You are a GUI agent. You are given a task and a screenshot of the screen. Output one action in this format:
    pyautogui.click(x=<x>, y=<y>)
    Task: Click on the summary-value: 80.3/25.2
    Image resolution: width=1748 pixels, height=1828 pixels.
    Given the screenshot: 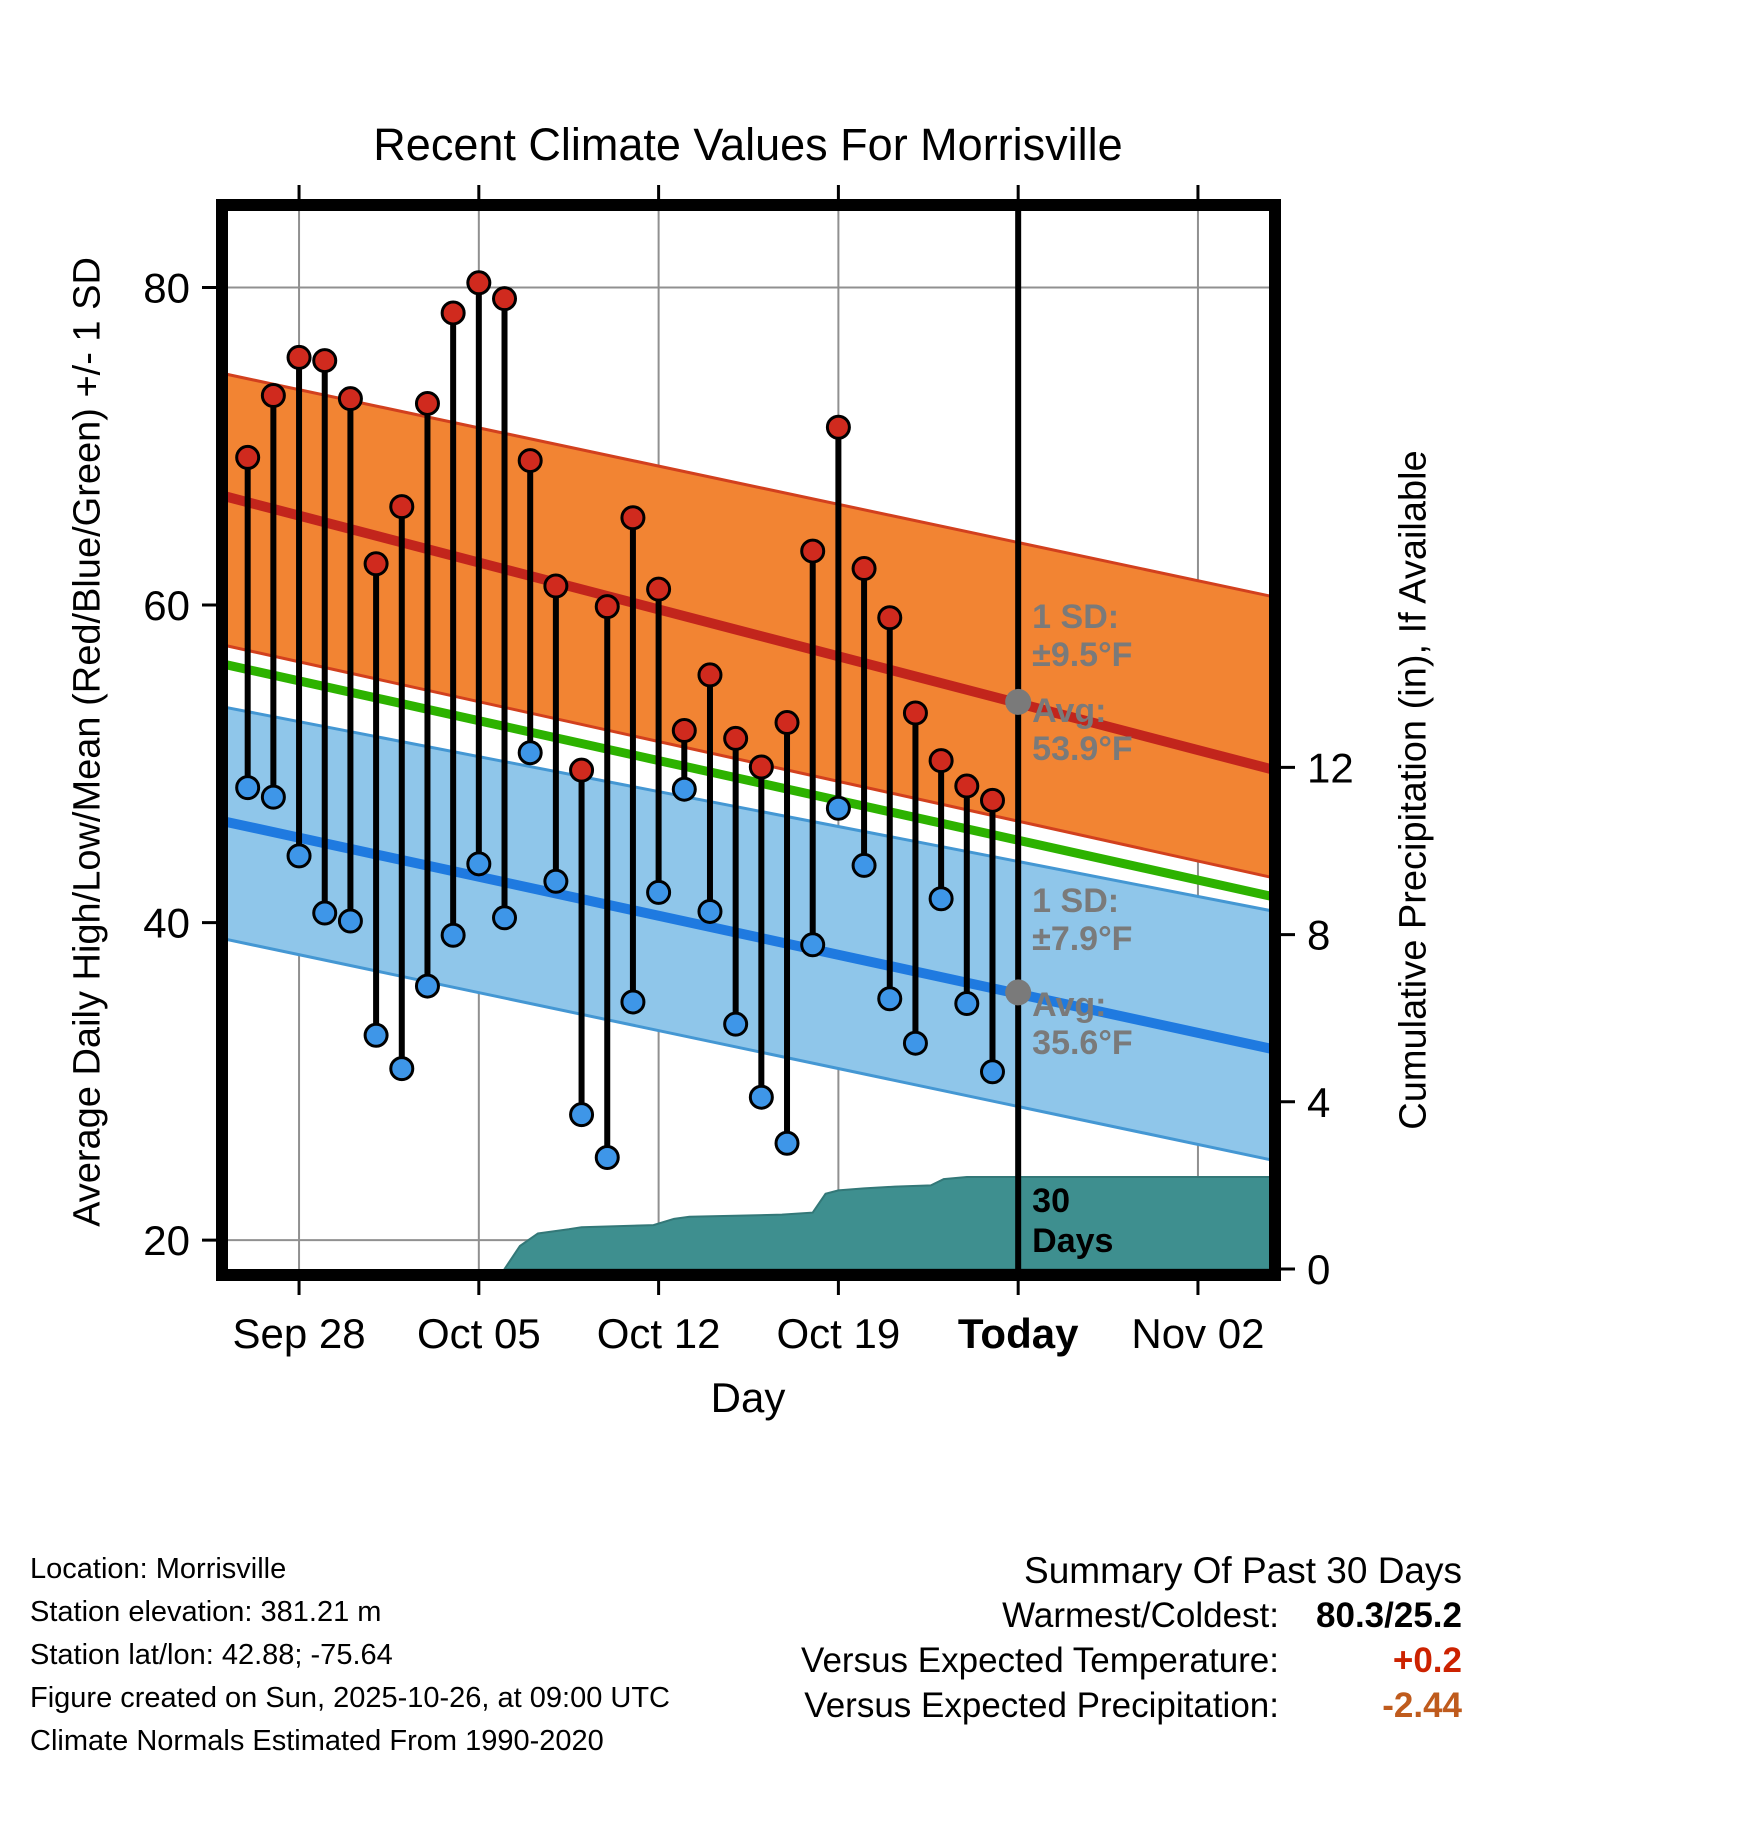 What is the action you would take?
    pyautogui.click(x=1389, y=1615)
    